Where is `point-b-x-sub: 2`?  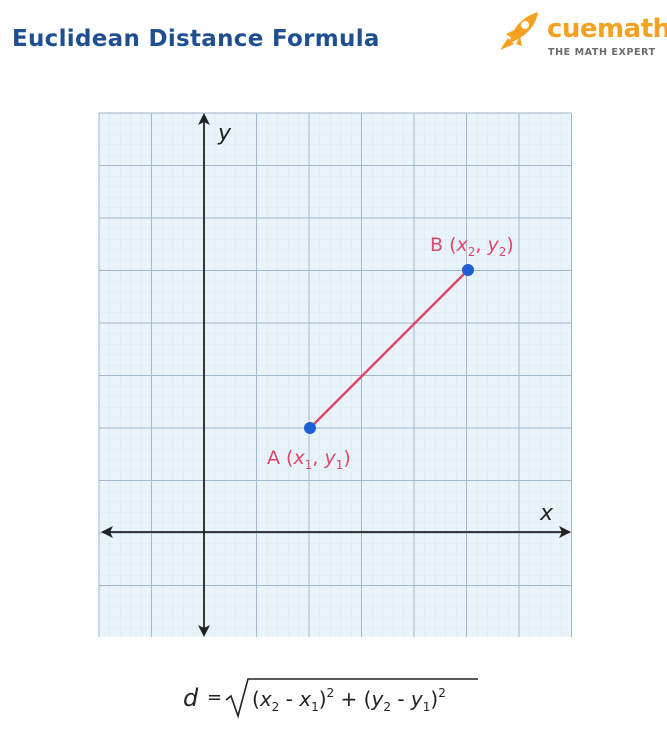 point-b-x-sub: 2 is located at coordinates (472, 252).